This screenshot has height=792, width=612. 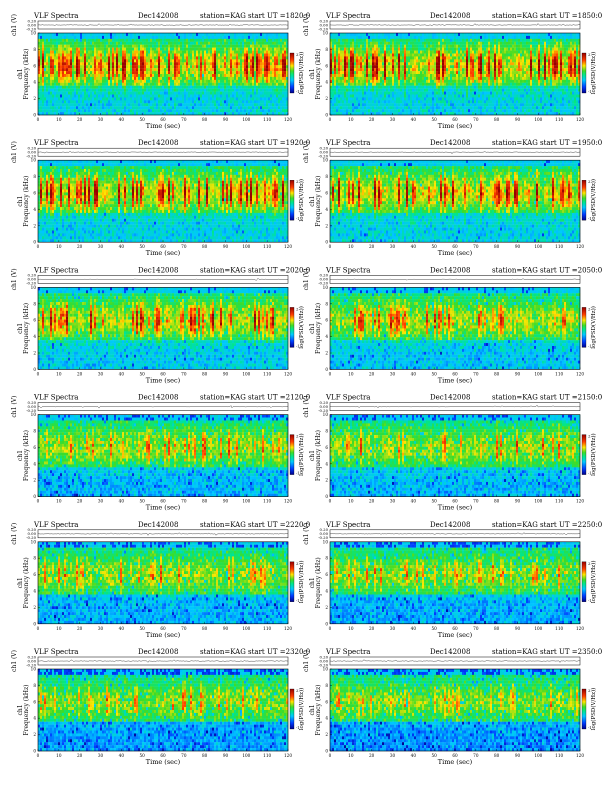 I want to click on waveform-ylabel: ch1 (V), so click(x=306, y=25).